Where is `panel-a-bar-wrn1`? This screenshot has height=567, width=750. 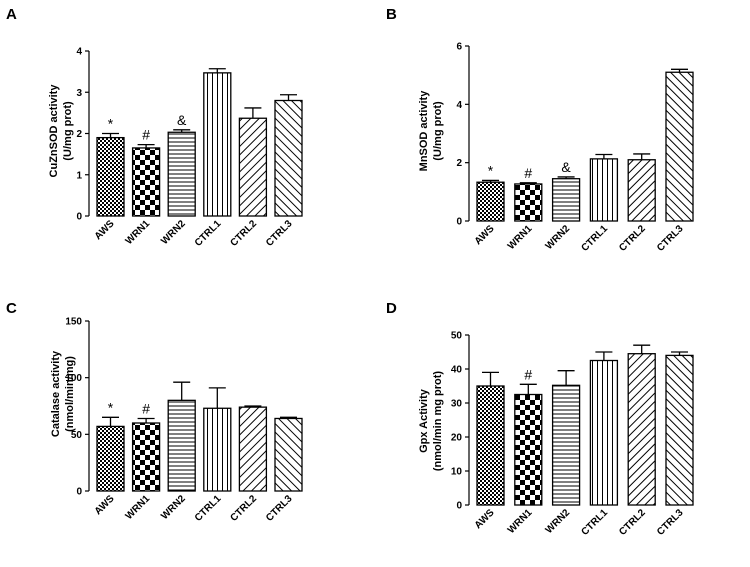 panel-a-bar-wrn1 is located at coordinates (146, 182).